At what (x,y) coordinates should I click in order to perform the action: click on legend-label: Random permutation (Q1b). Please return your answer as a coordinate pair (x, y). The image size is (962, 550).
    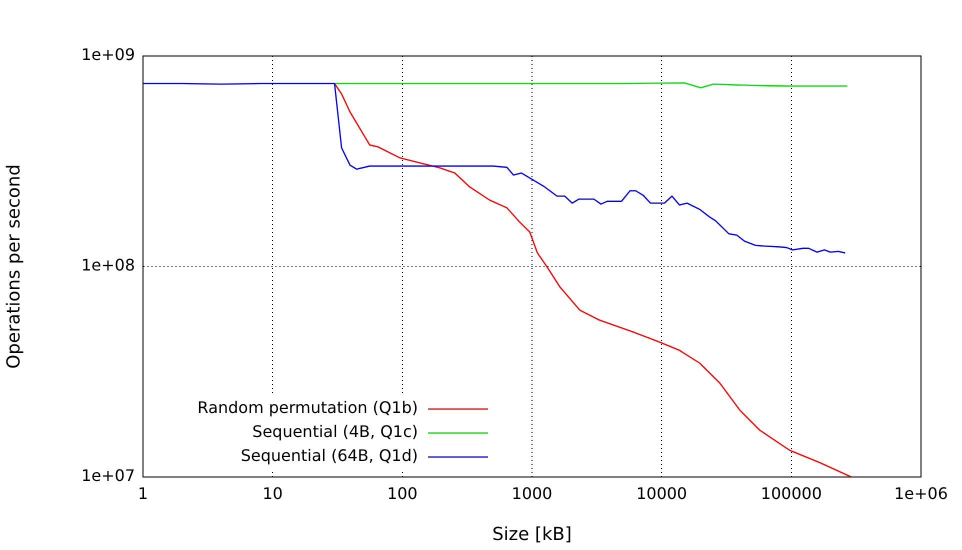
    Looking at the image, I should click on (307, 408).